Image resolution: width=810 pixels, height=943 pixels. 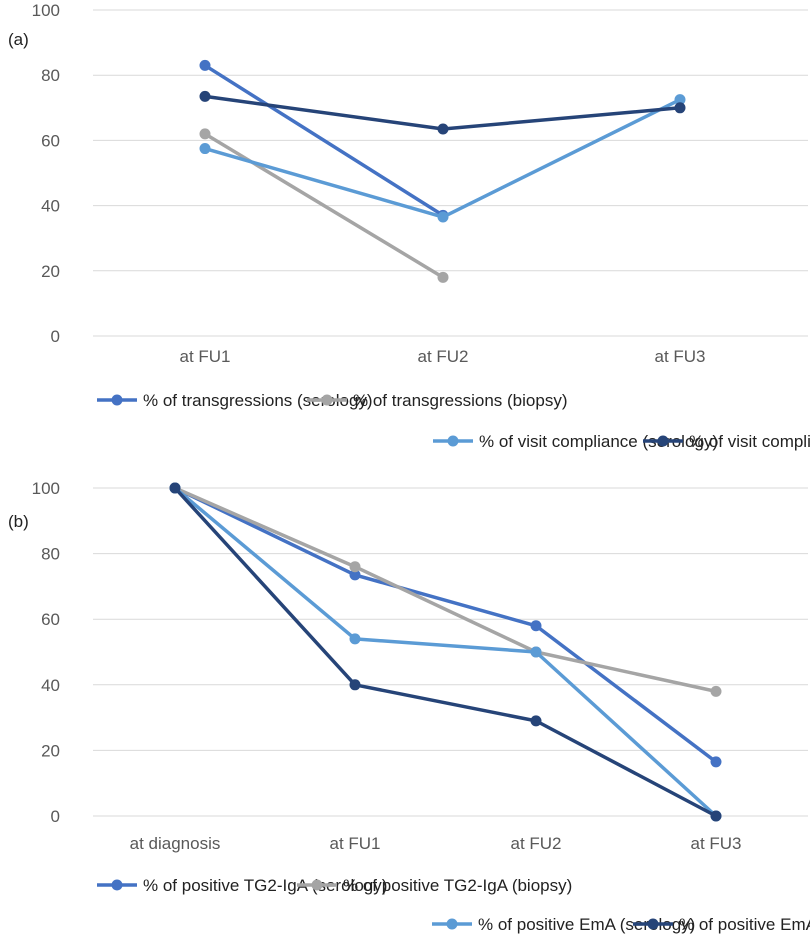 What do you see at coordinates (46, 173) in the screenshot?
I see `chart-a-y-axis: 0 20 40 60 80 100` at bounding box center [46, 173].